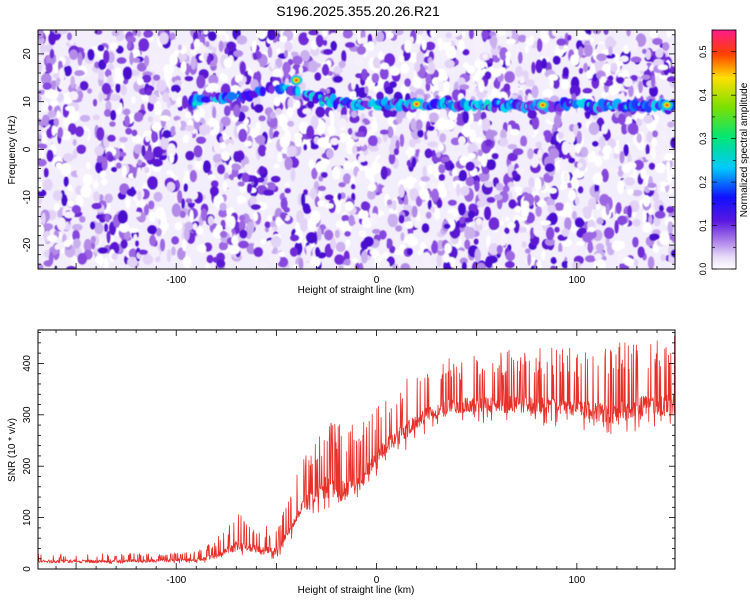 This screenshot has height=600, width=750. I want to click on y-tick-label: 10, so click(27, 102).